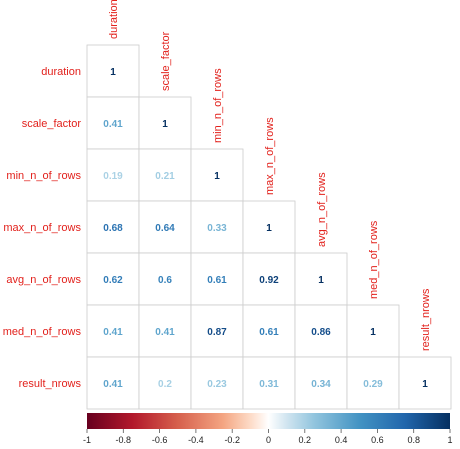 The height and width of the screenshot is (449, 460). Describe the element at coordinates (232, 440) in the screenshot. I see `colorbar-tick-label: -0.2` at that location.